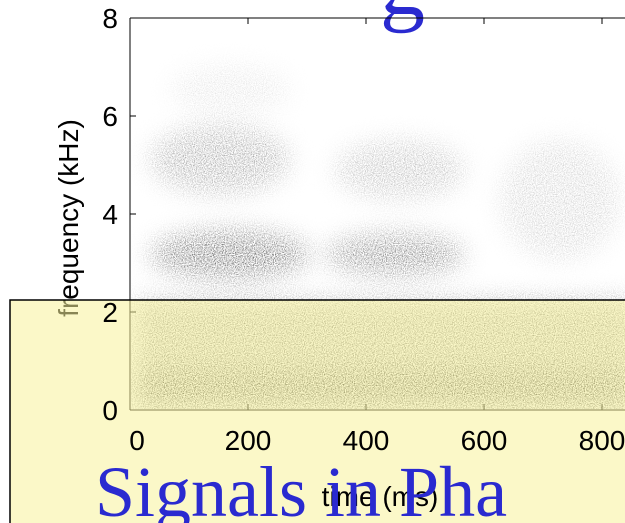 This screenshot has height=523, width=625. I want to click on y-axis-label: frequency (kHz), so click(68, 218).